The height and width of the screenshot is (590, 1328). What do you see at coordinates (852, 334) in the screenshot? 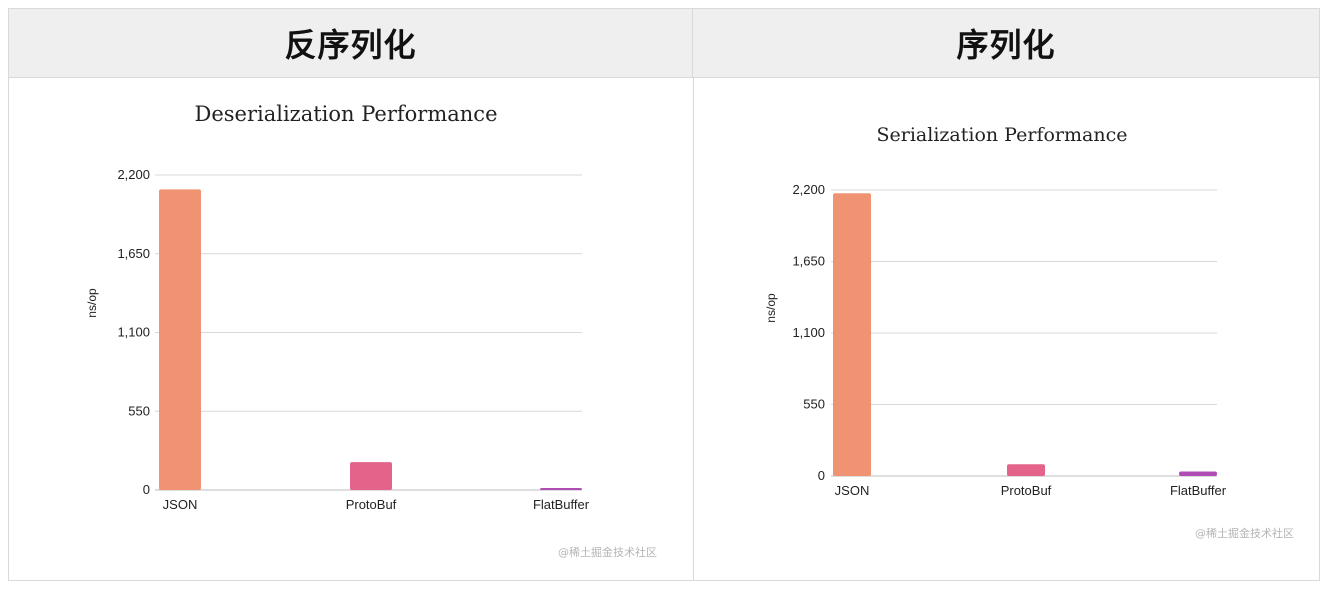
I see `ser-bar-json` at bounding box center [852, 334].